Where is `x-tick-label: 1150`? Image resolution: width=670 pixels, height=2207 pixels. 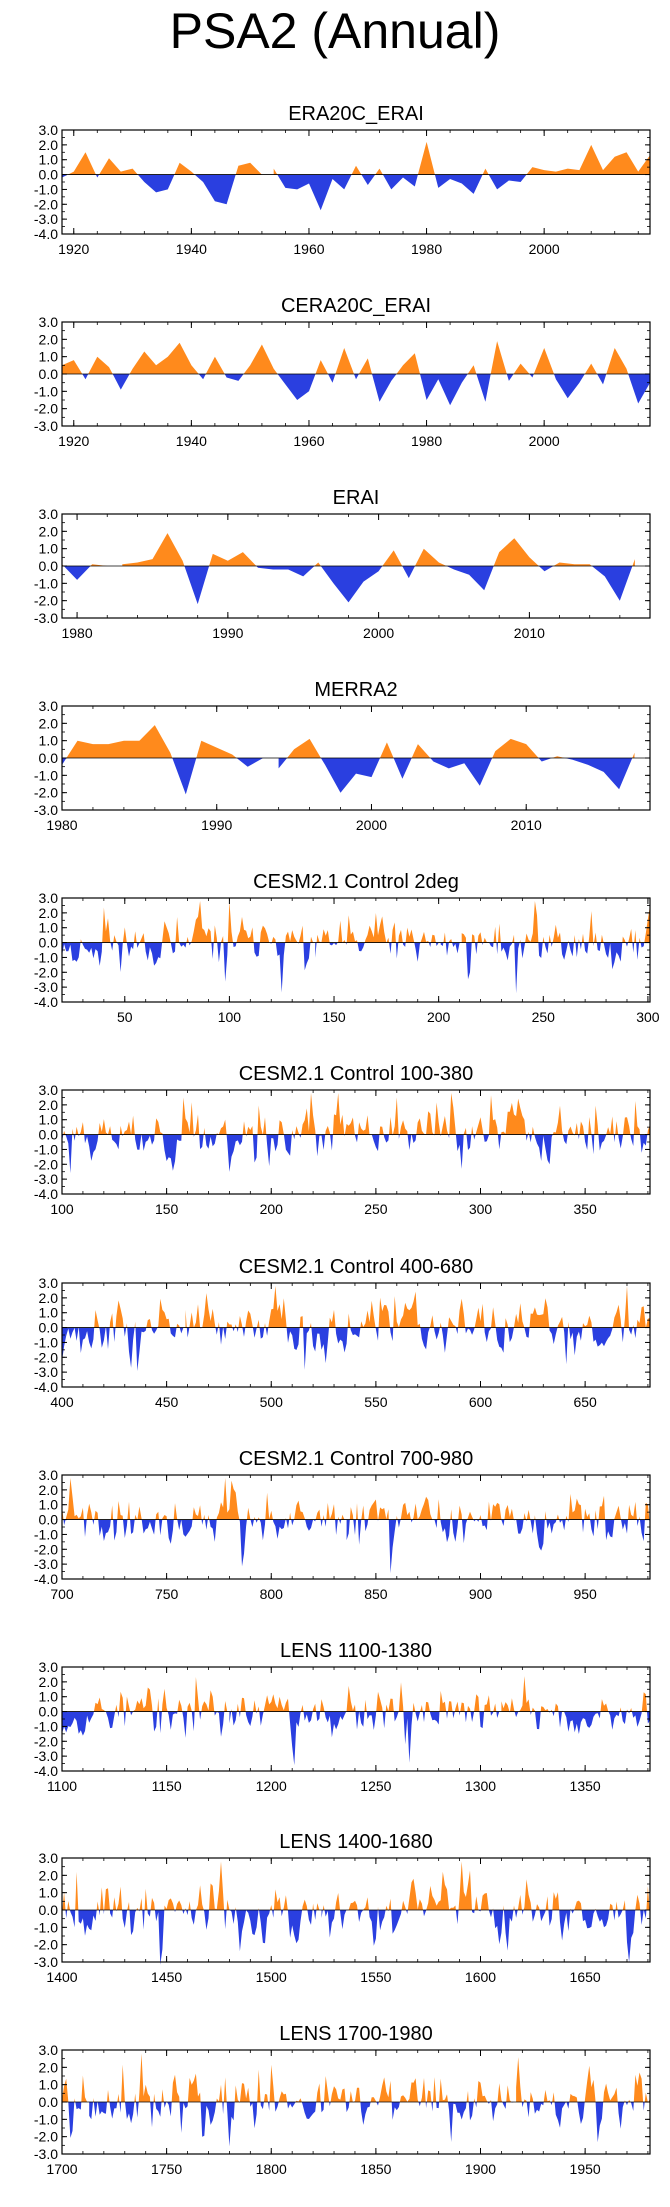
x-tick-label: 1150 is located at coordinates (167, 1786).